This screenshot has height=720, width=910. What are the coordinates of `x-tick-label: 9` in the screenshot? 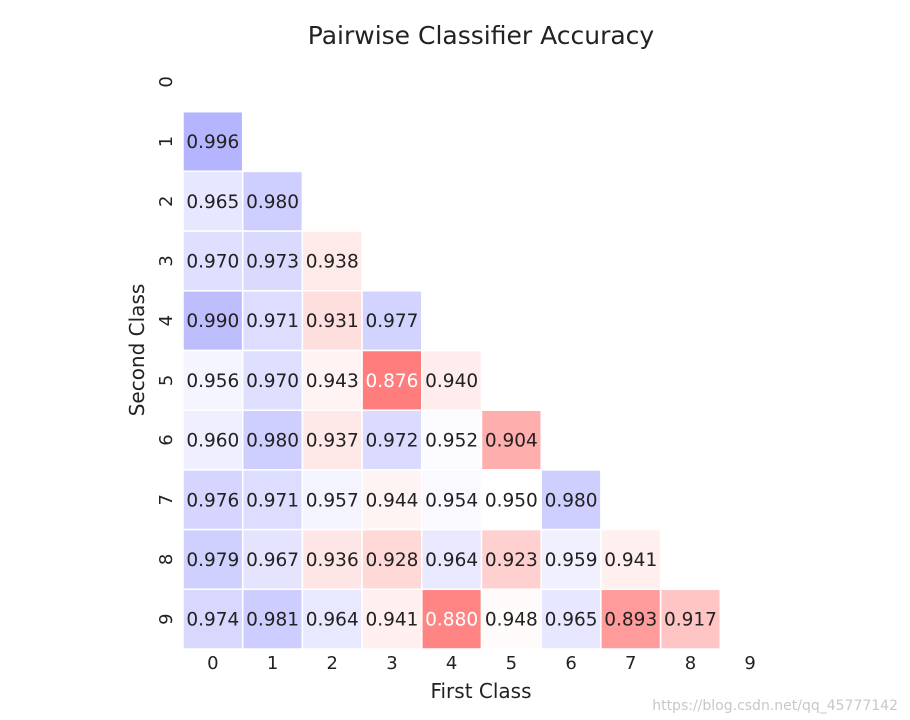 It's located at (749, 663).